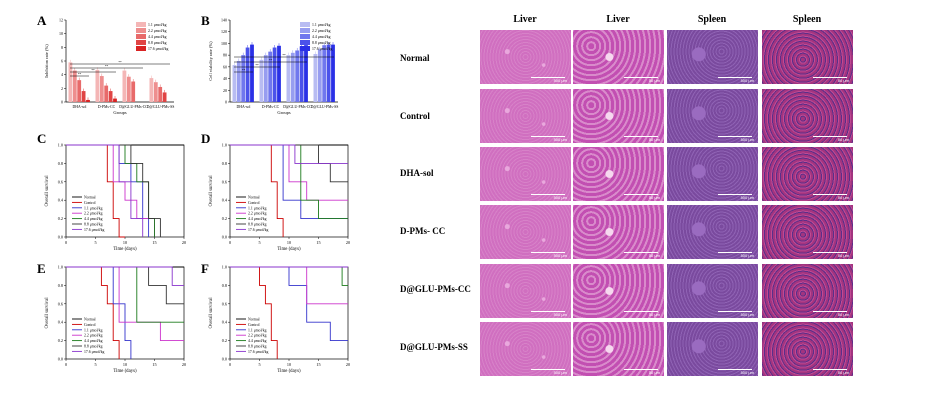 This screenshot has height=419, width=946. I want to click on chart-e-y-tick-label: 0.8, so click(60, 285).